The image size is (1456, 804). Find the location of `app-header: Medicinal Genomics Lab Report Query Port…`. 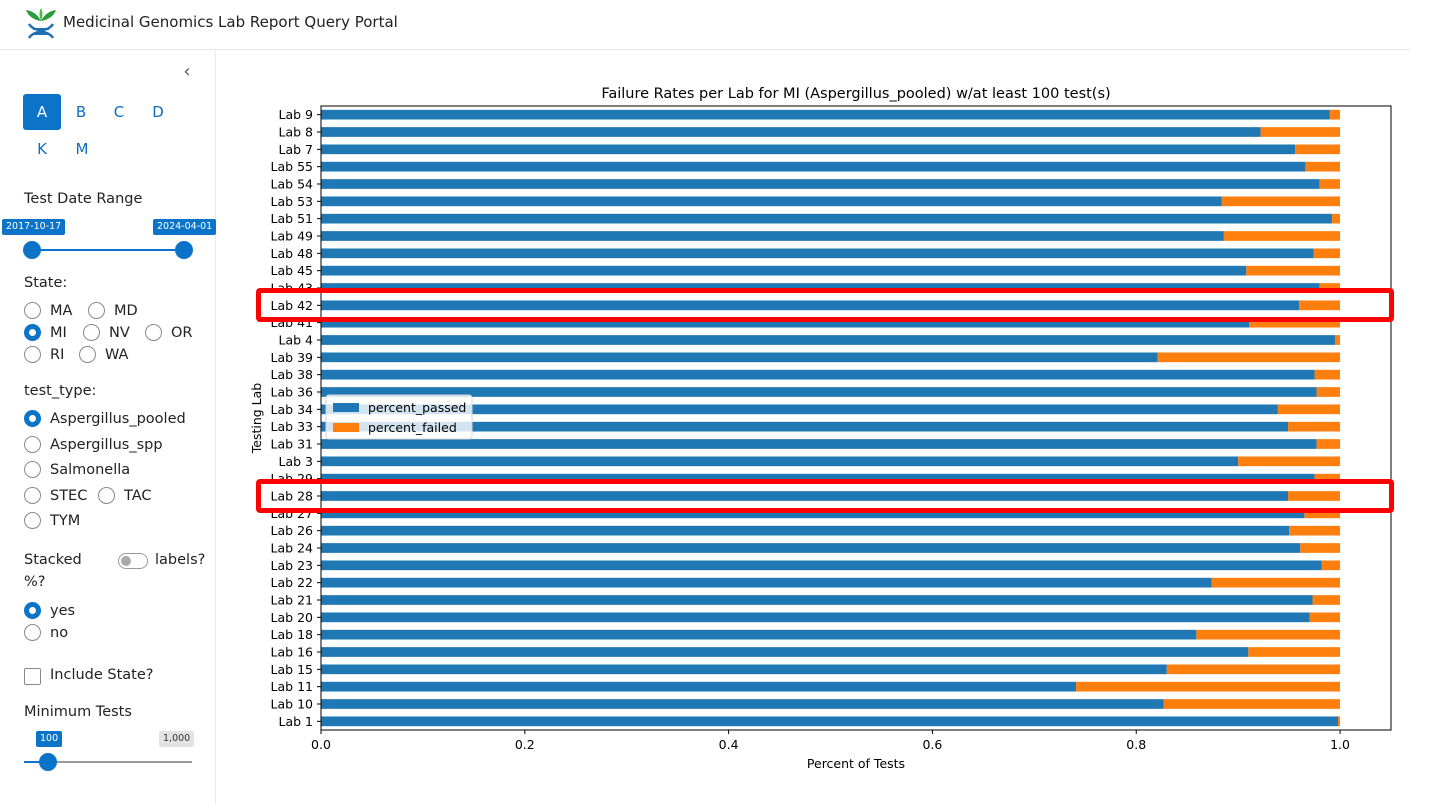

app-header: Medicinal Genomics Lab Report Query Port… is located at coordinates (705, 25).